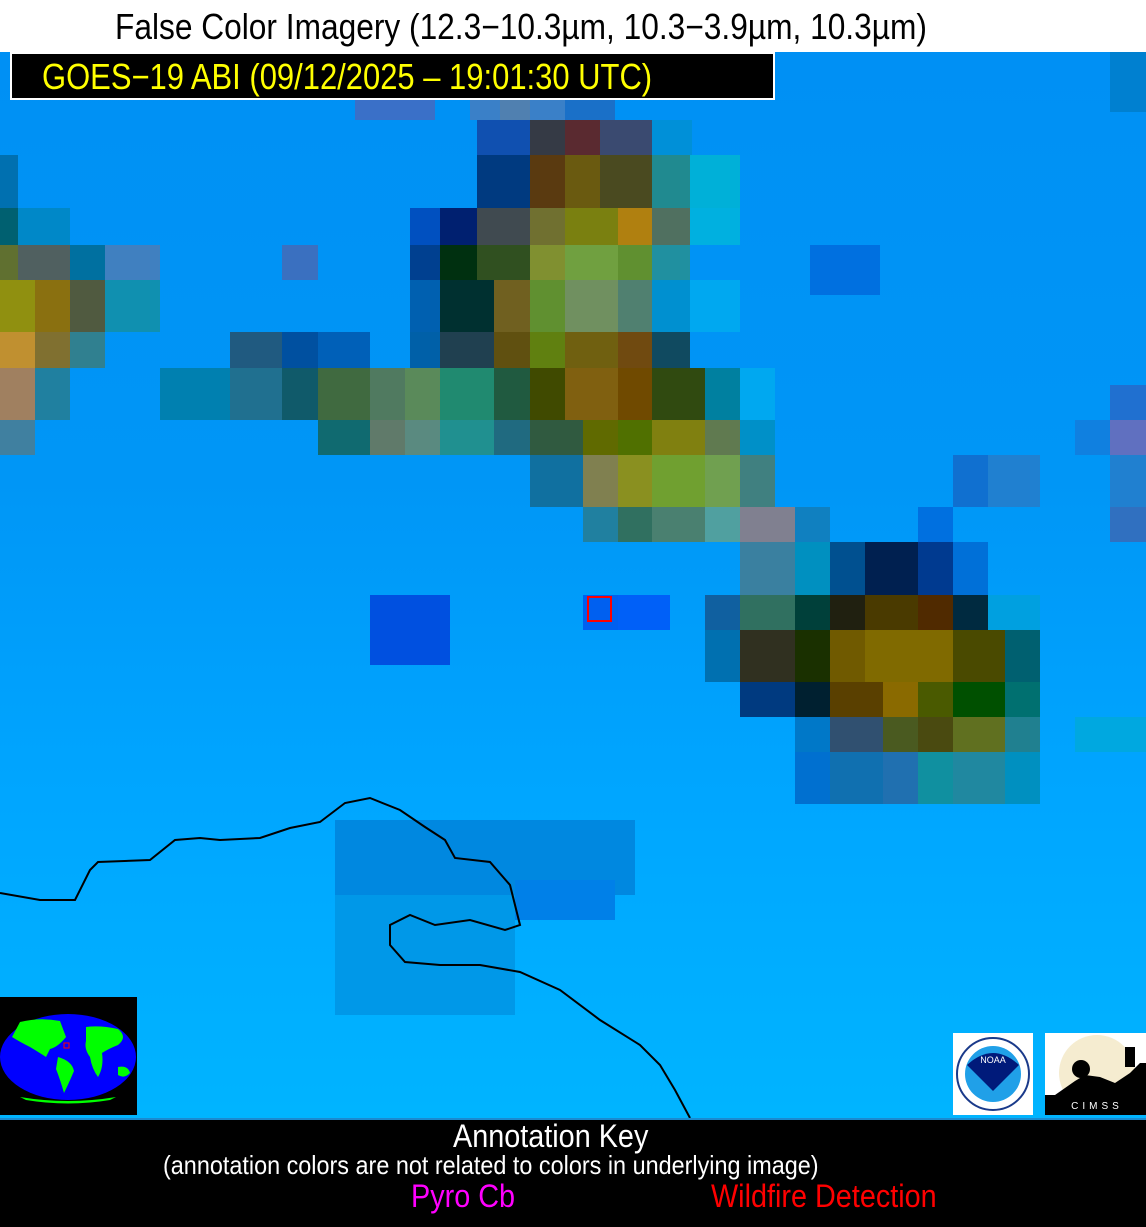  Describe the element at coordinates (1095, 1075) in the screenshot. I see `cimss-logo-icon: CIMSS` at that location.